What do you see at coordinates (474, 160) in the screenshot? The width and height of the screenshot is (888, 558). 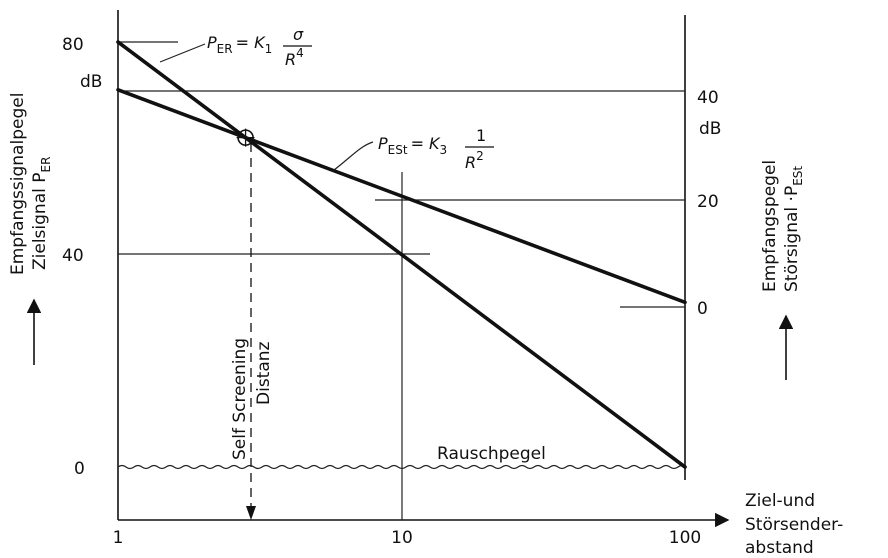 I see `svg-text: R2` at bounding box center [474, 160].